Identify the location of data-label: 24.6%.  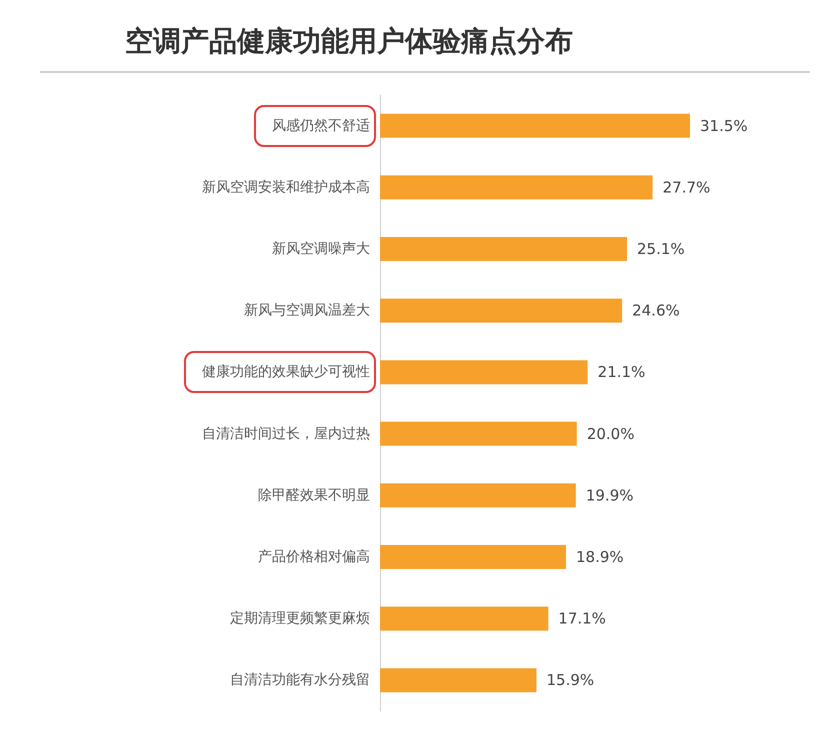
(656, 311).